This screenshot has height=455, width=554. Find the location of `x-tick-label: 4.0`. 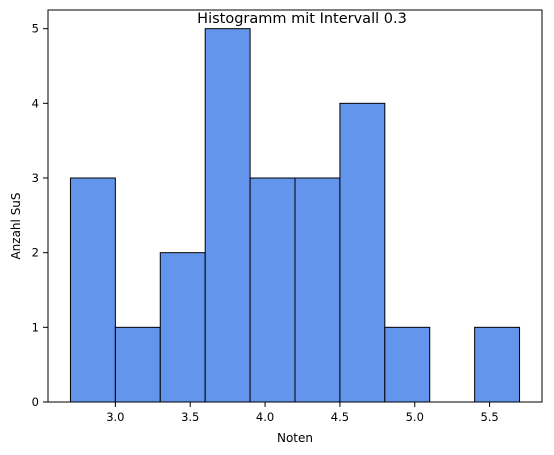

x-tick-label: 4.0 is located at coordinates (265, 417).